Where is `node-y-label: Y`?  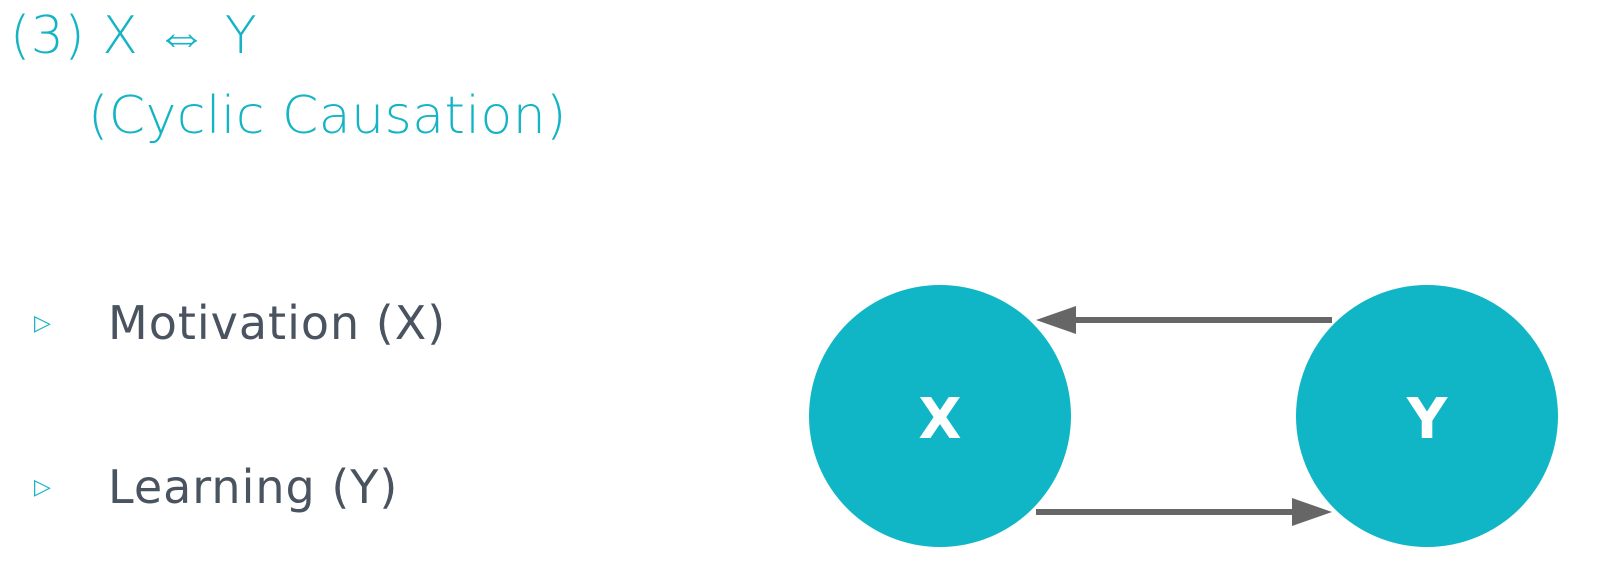
node-y-label: Y is located at coordinates (1427, 419).